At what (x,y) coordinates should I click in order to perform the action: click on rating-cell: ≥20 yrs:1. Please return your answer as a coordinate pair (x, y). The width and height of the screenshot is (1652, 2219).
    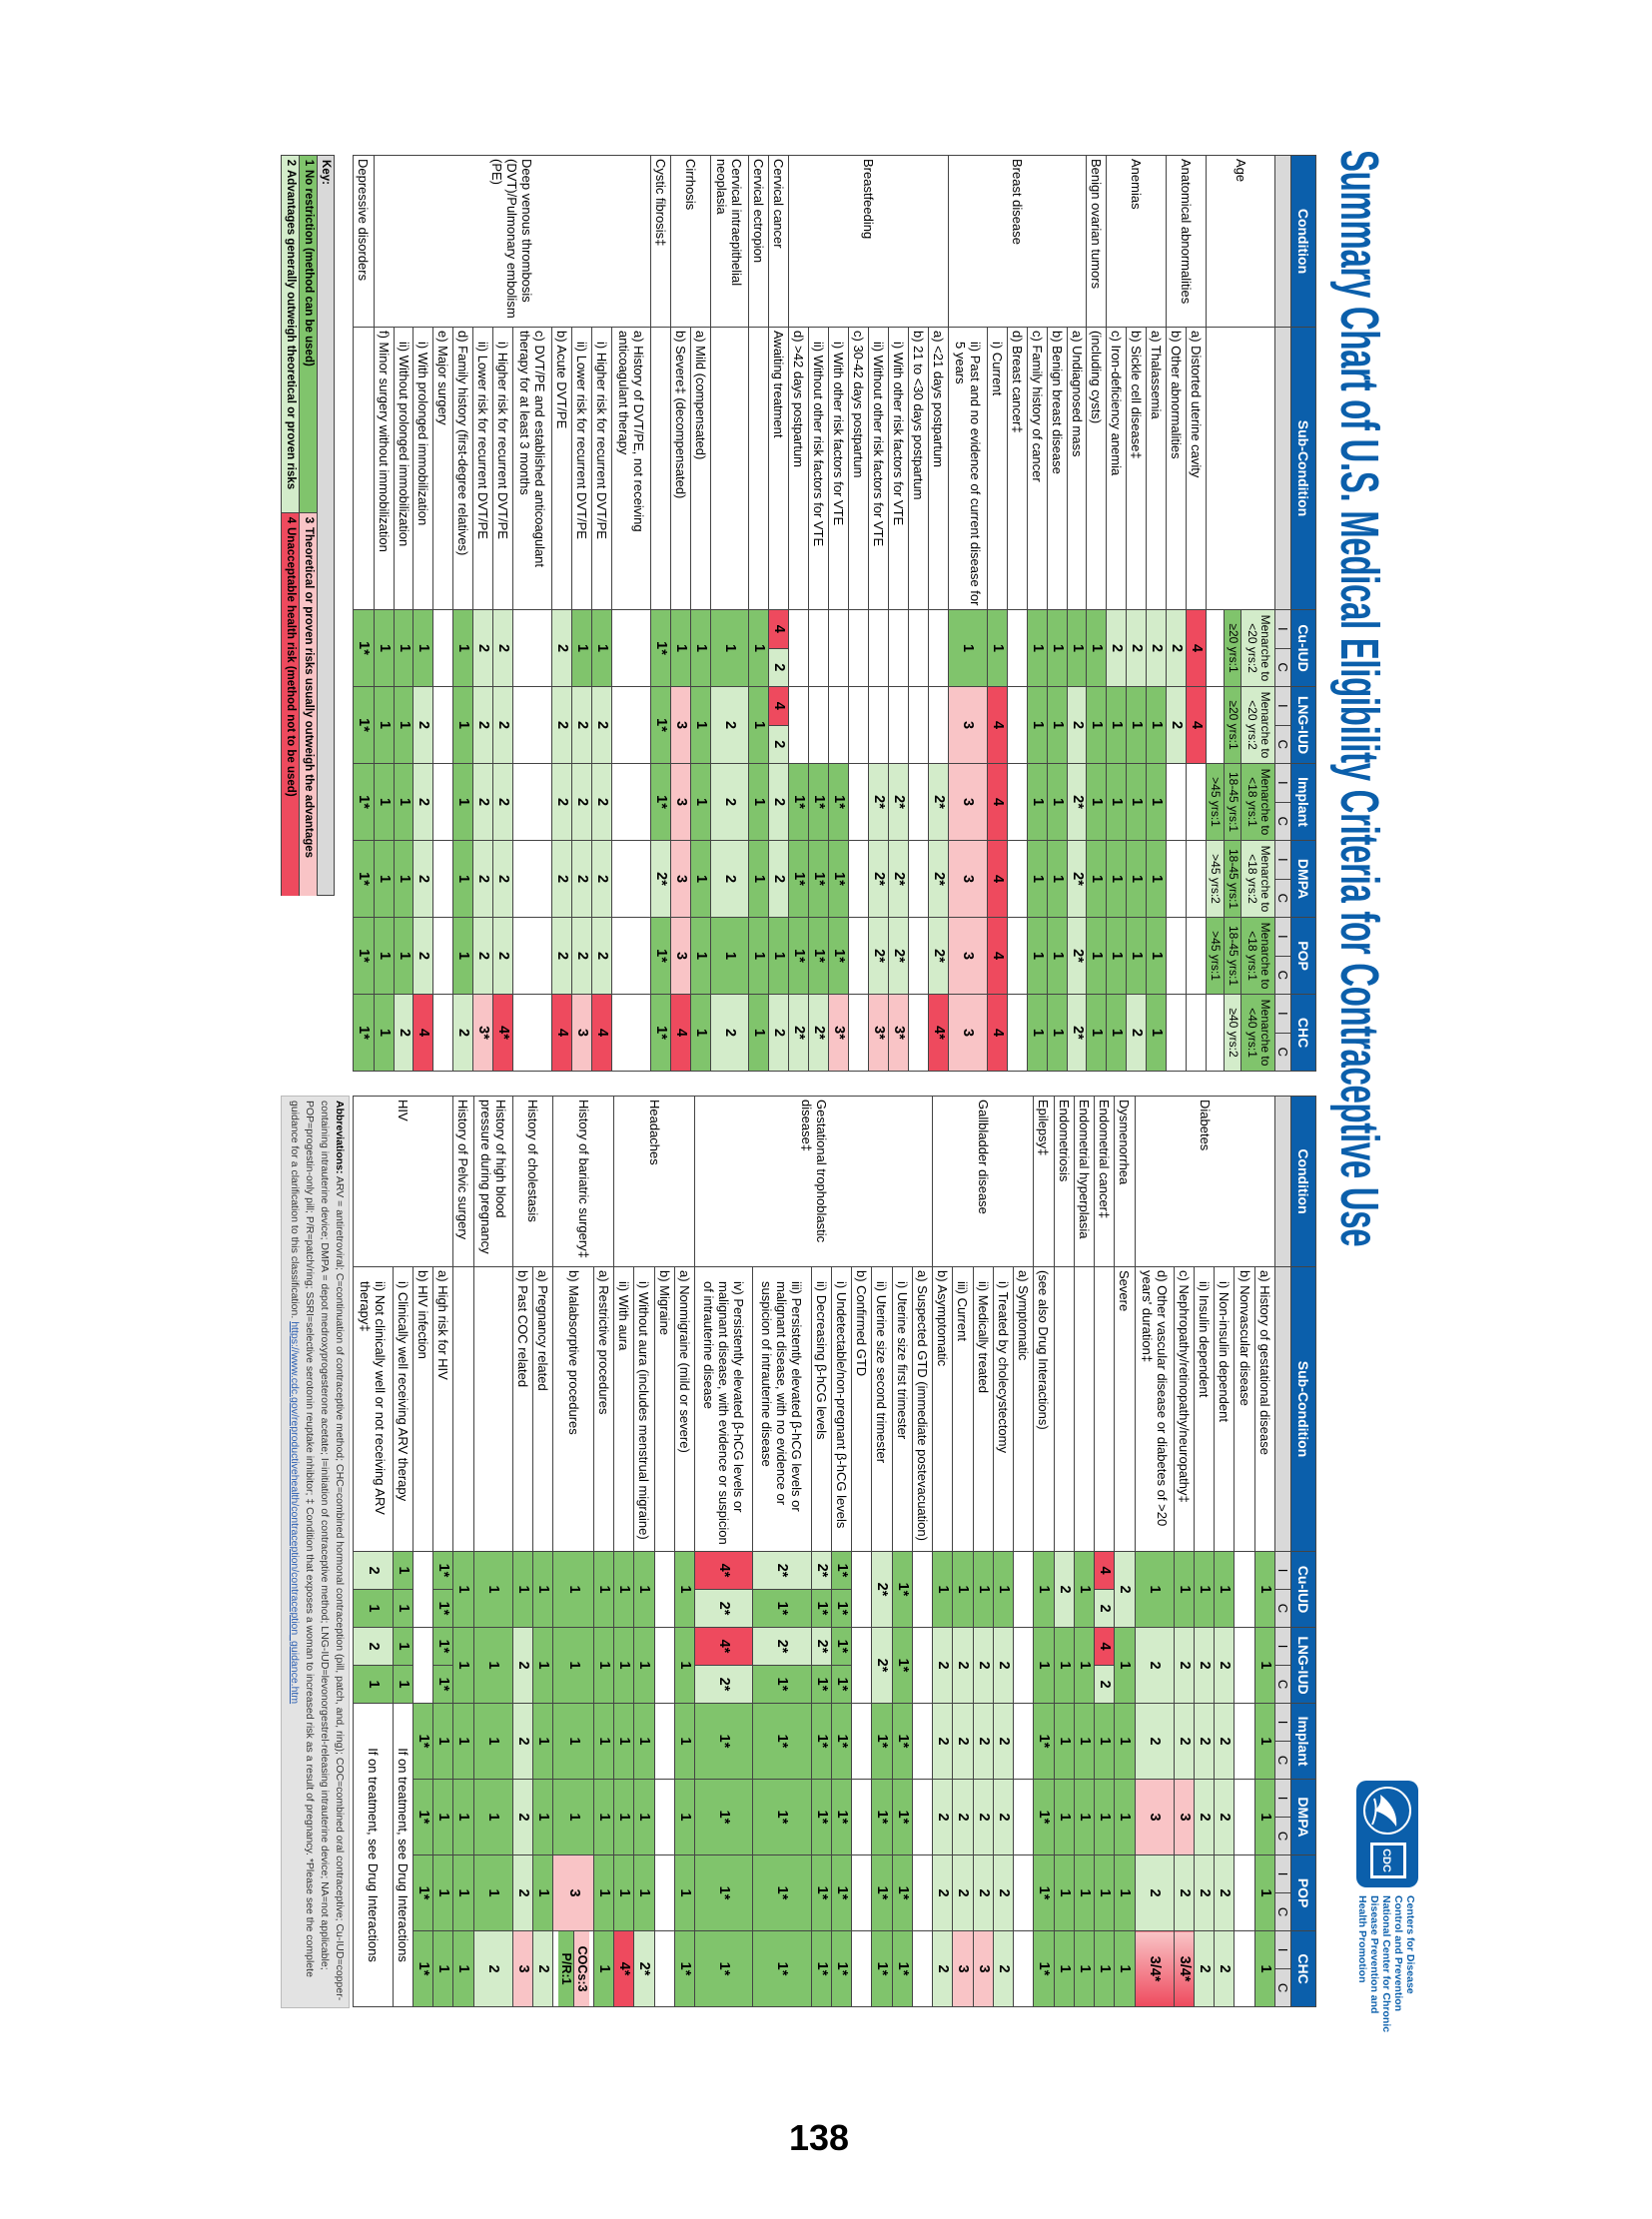
    Looking at the image, I should click on (1232, 648).